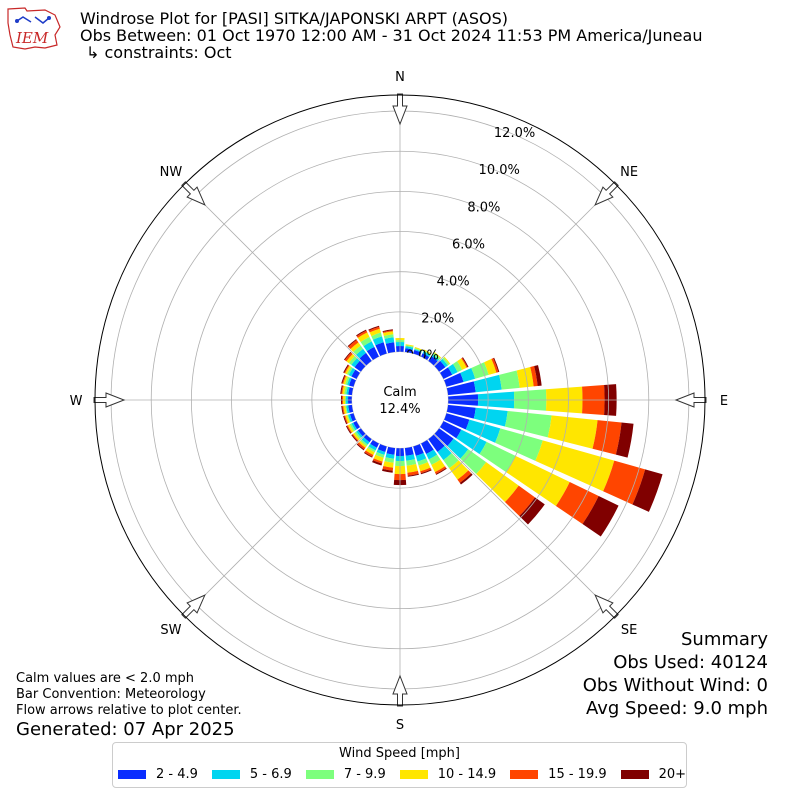 The image size is (800, 800). What do you see at coordinates (399, 392) in the screenshot?
I see `calm-label: Calm` at bounding box center [399, 392].